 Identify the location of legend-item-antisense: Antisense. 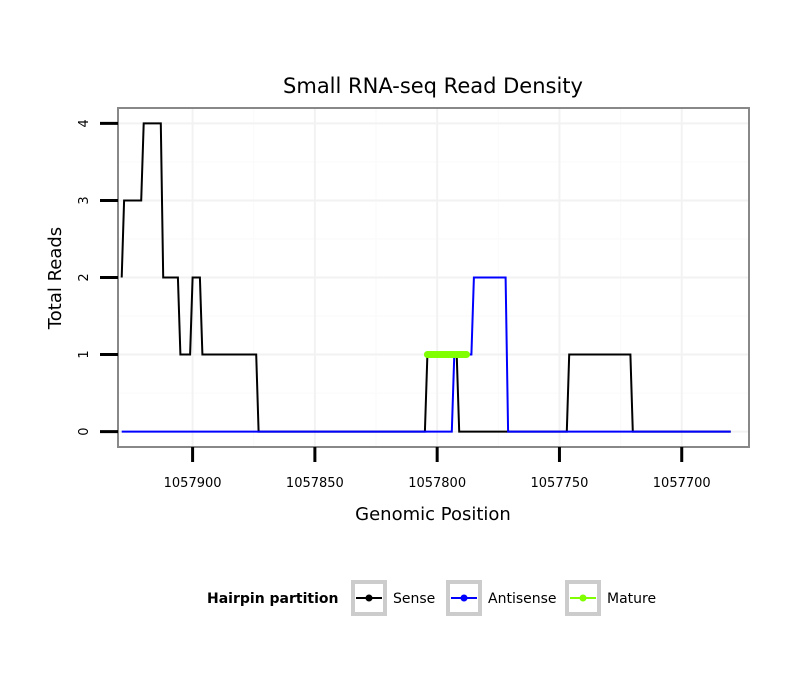
(501, 598).